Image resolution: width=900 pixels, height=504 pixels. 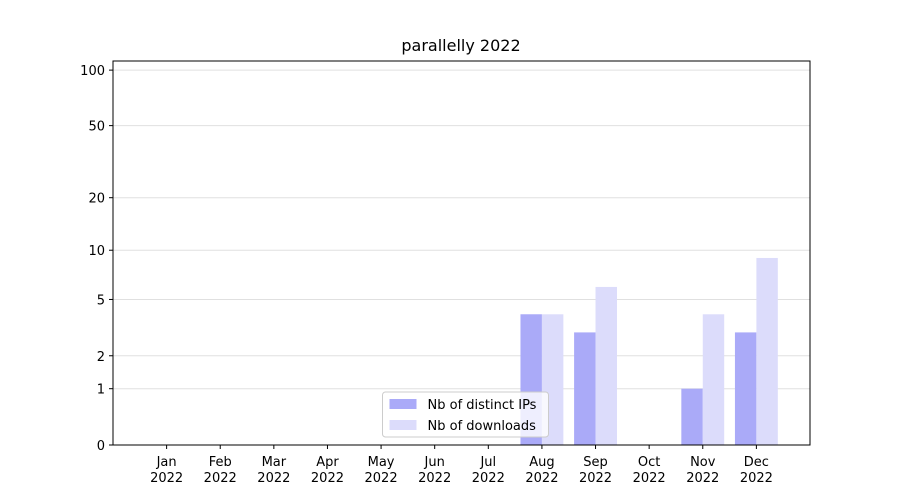 I want to click on legend-label: Nb of distinct IPs, so click(x=482, y=405).